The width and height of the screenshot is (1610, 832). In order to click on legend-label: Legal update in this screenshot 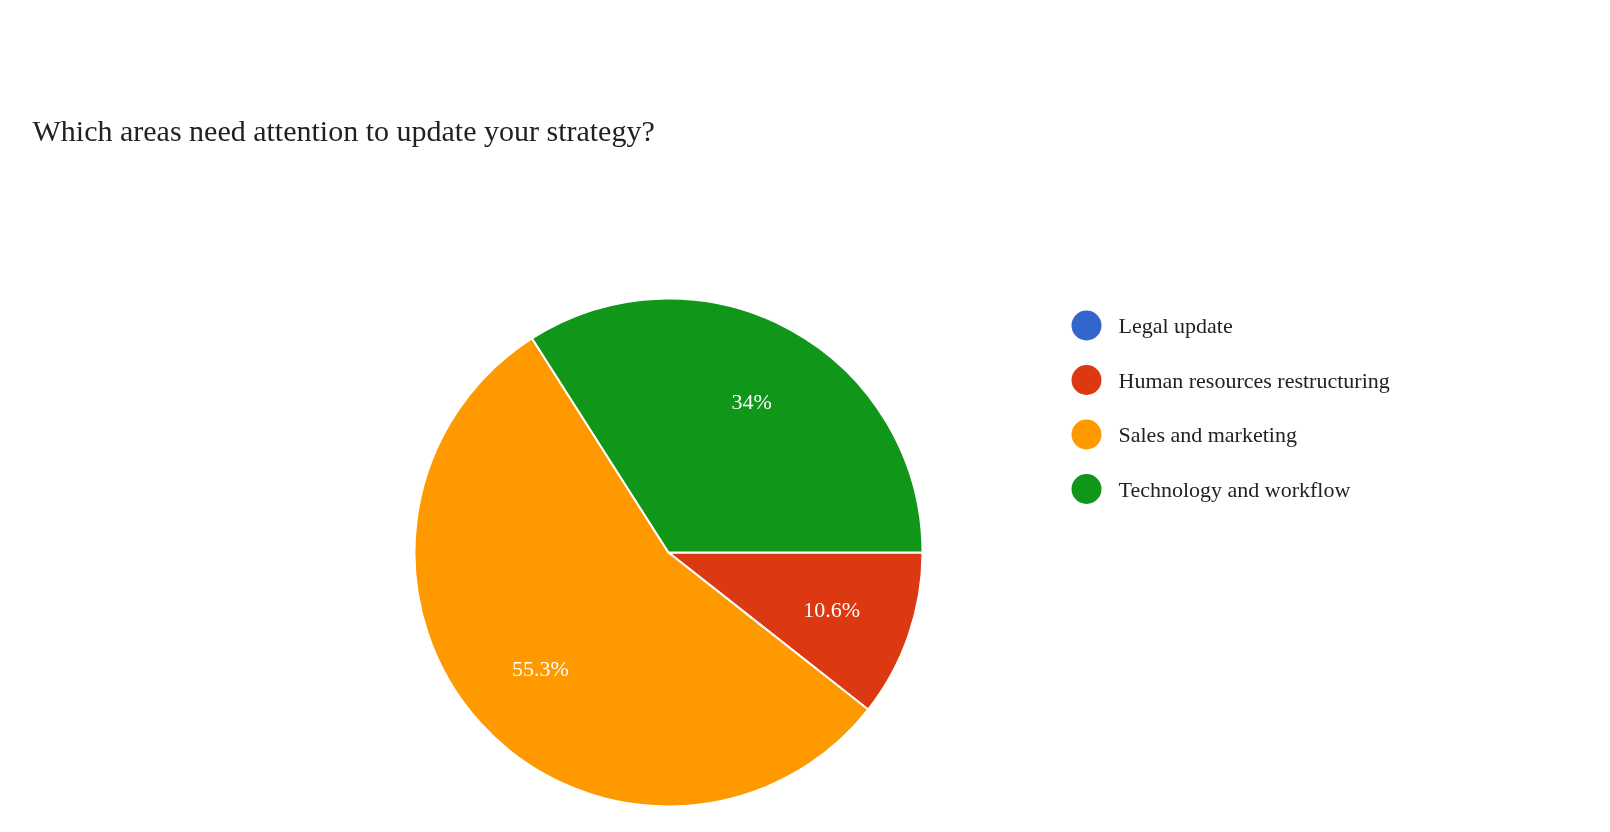, I will do `click(1175, 325)`.